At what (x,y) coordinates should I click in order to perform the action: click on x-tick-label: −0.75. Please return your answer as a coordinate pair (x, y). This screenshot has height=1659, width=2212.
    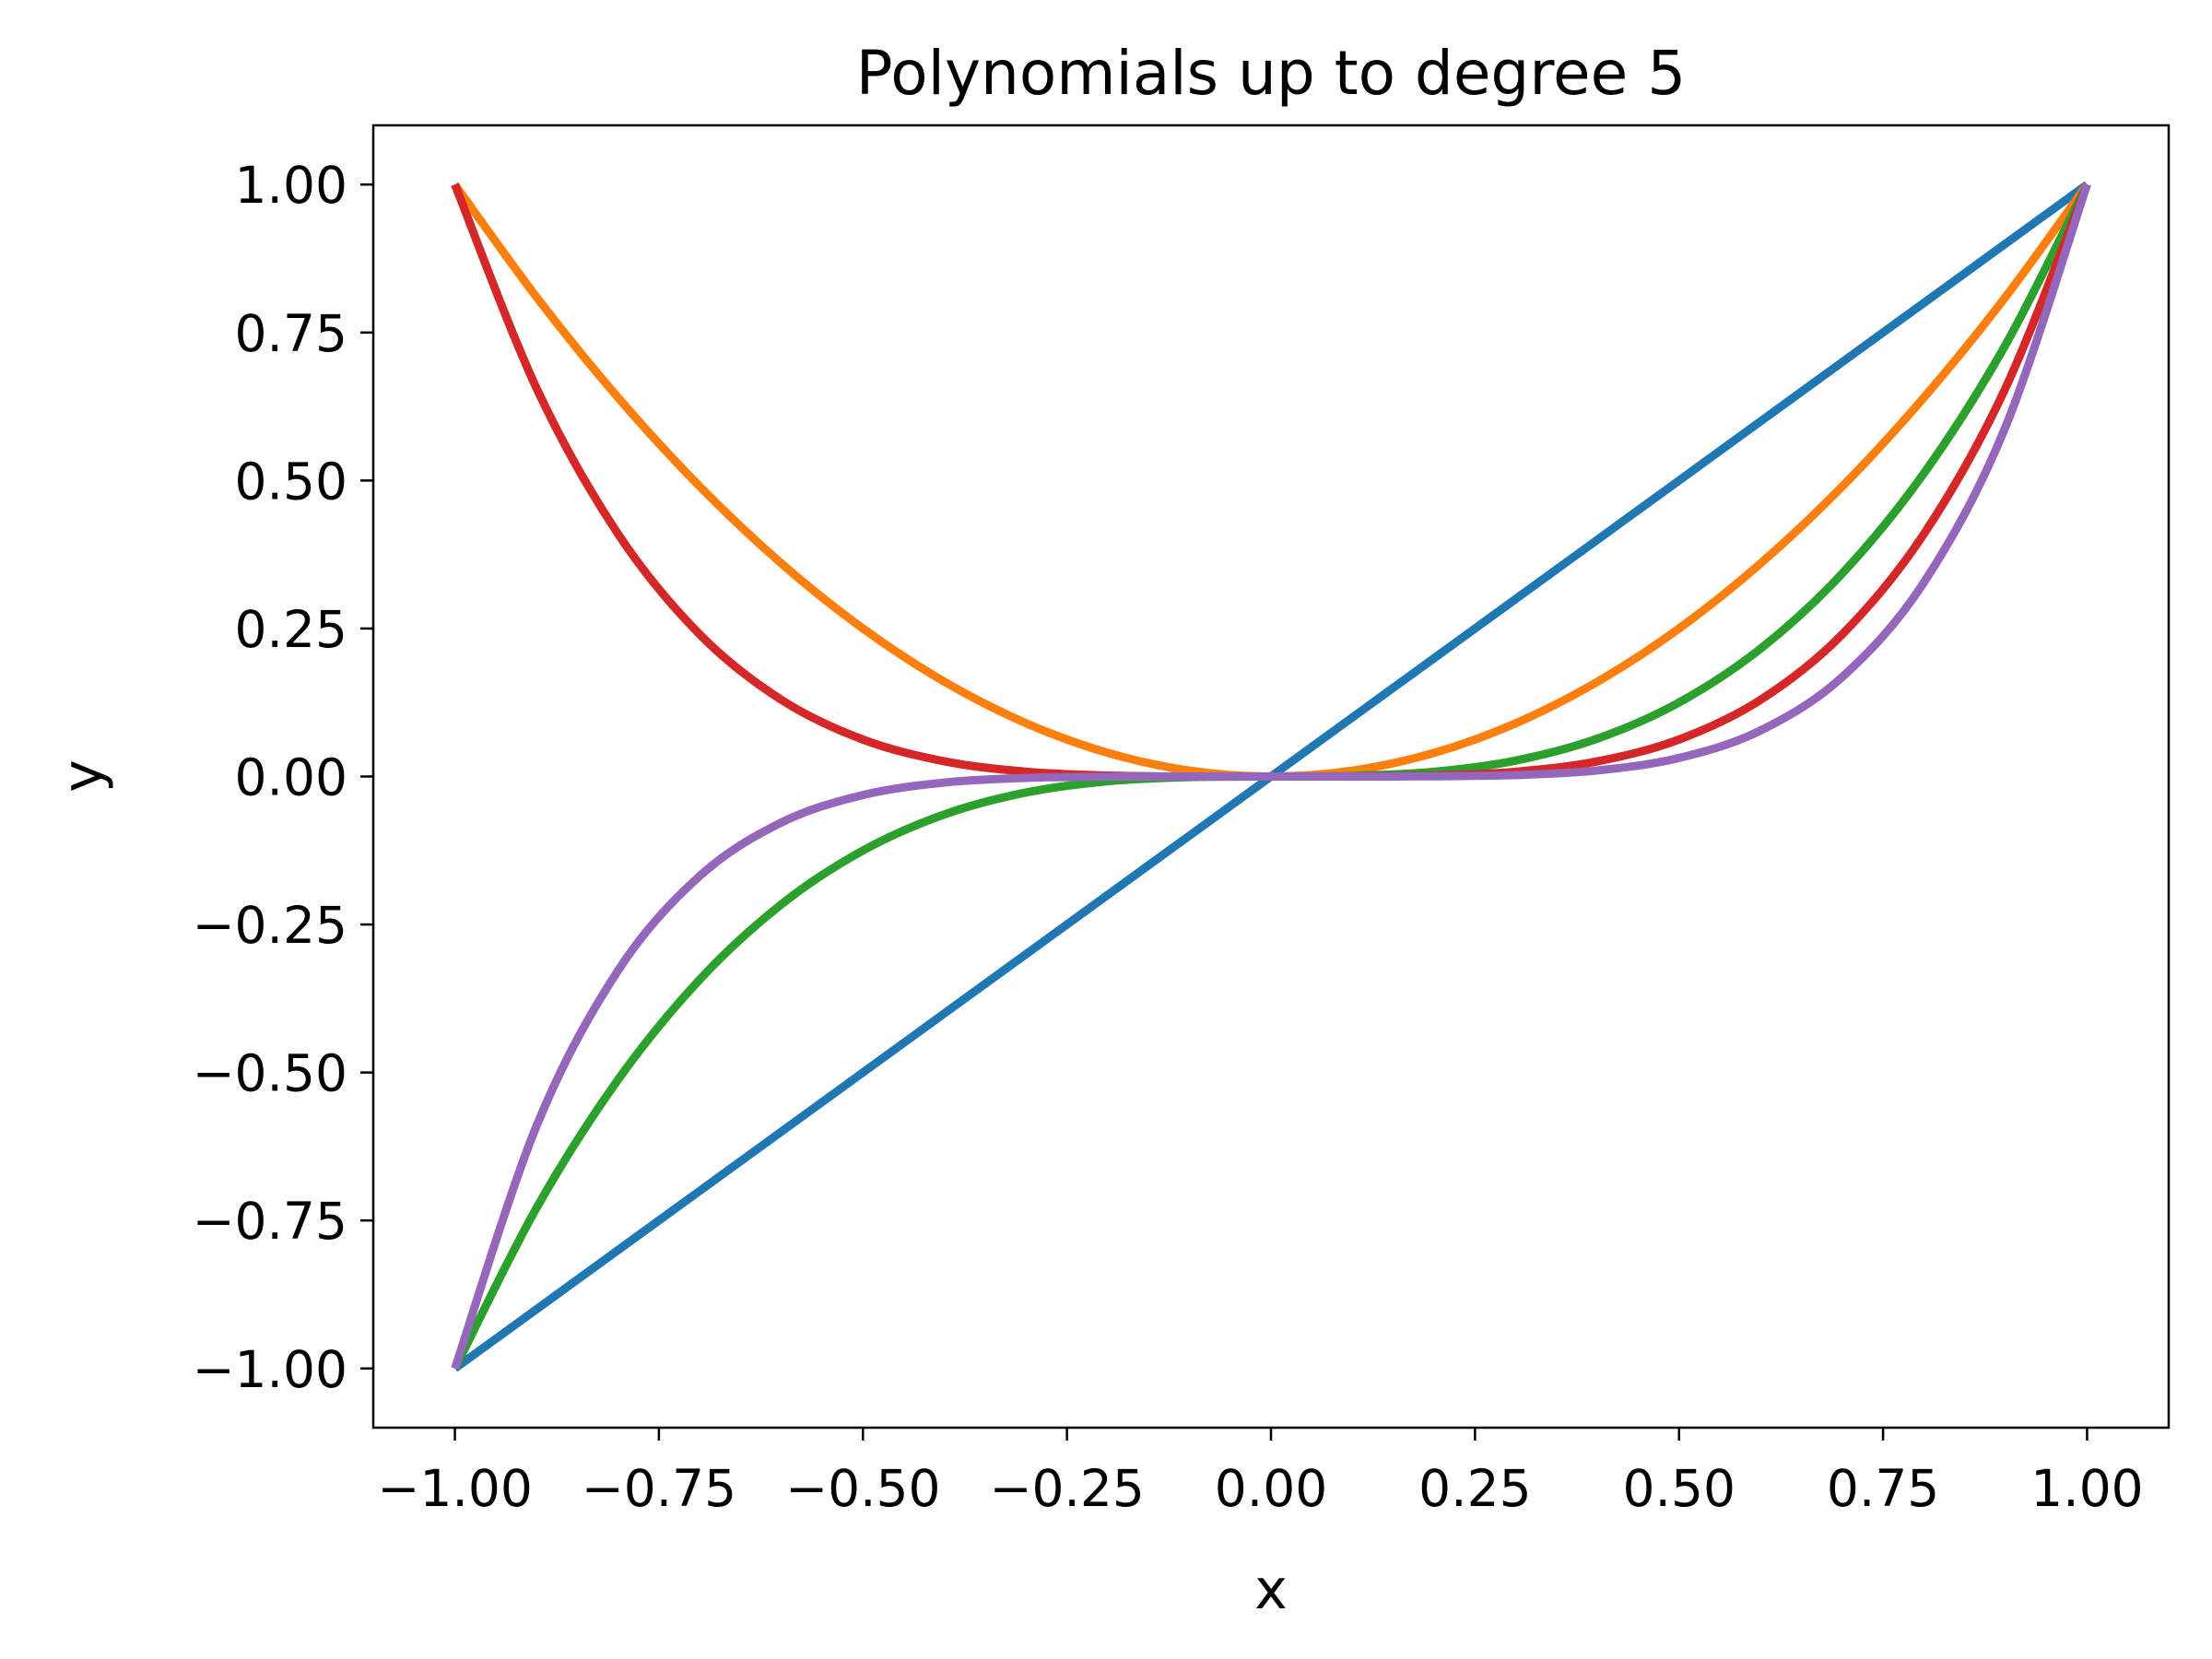
    Looking at the image, I should click on (659, 1488).